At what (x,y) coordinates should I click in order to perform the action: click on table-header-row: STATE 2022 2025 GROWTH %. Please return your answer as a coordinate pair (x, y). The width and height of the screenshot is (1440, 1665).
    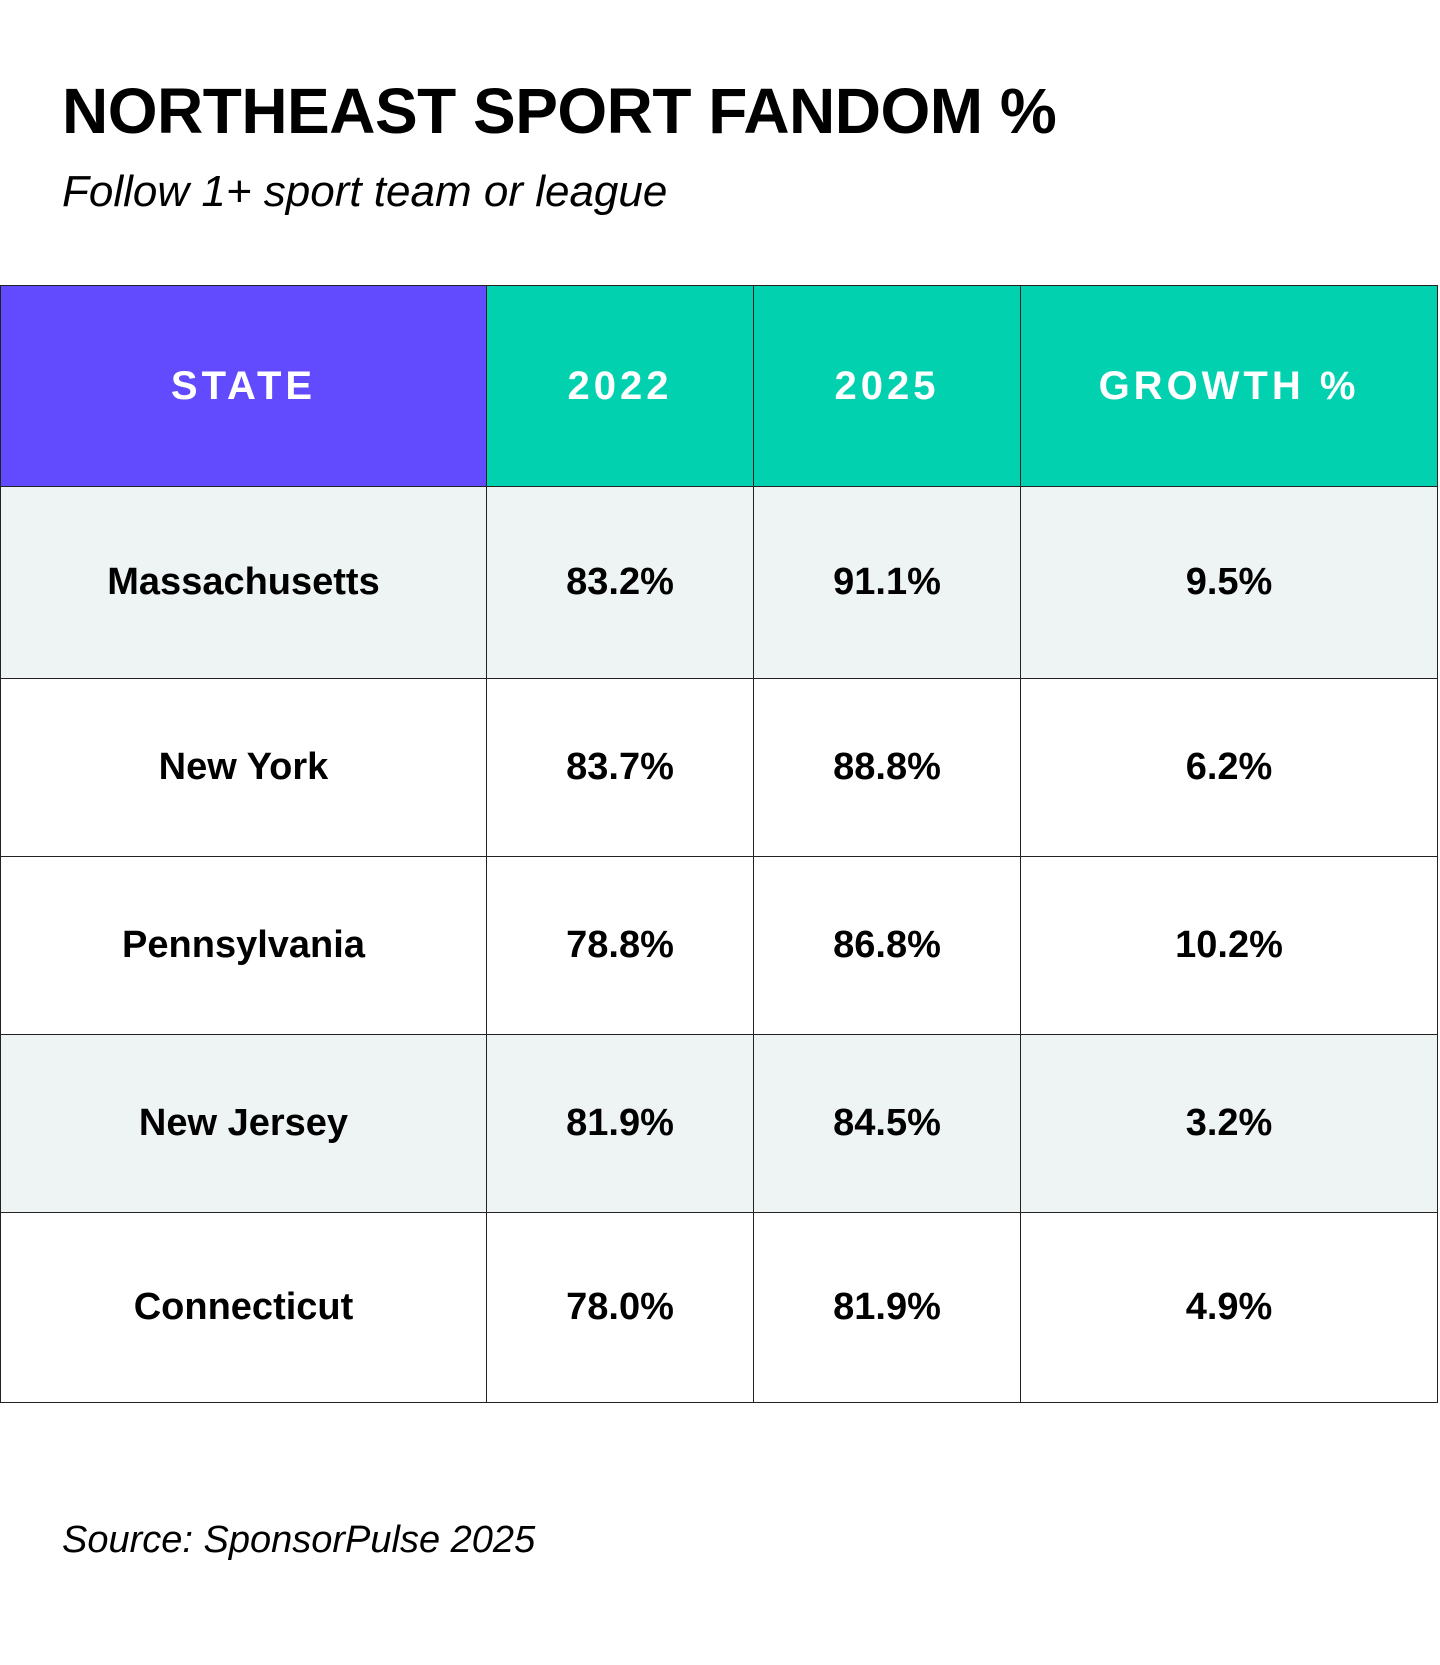
    Looking at the image, I should click on (719, 386).